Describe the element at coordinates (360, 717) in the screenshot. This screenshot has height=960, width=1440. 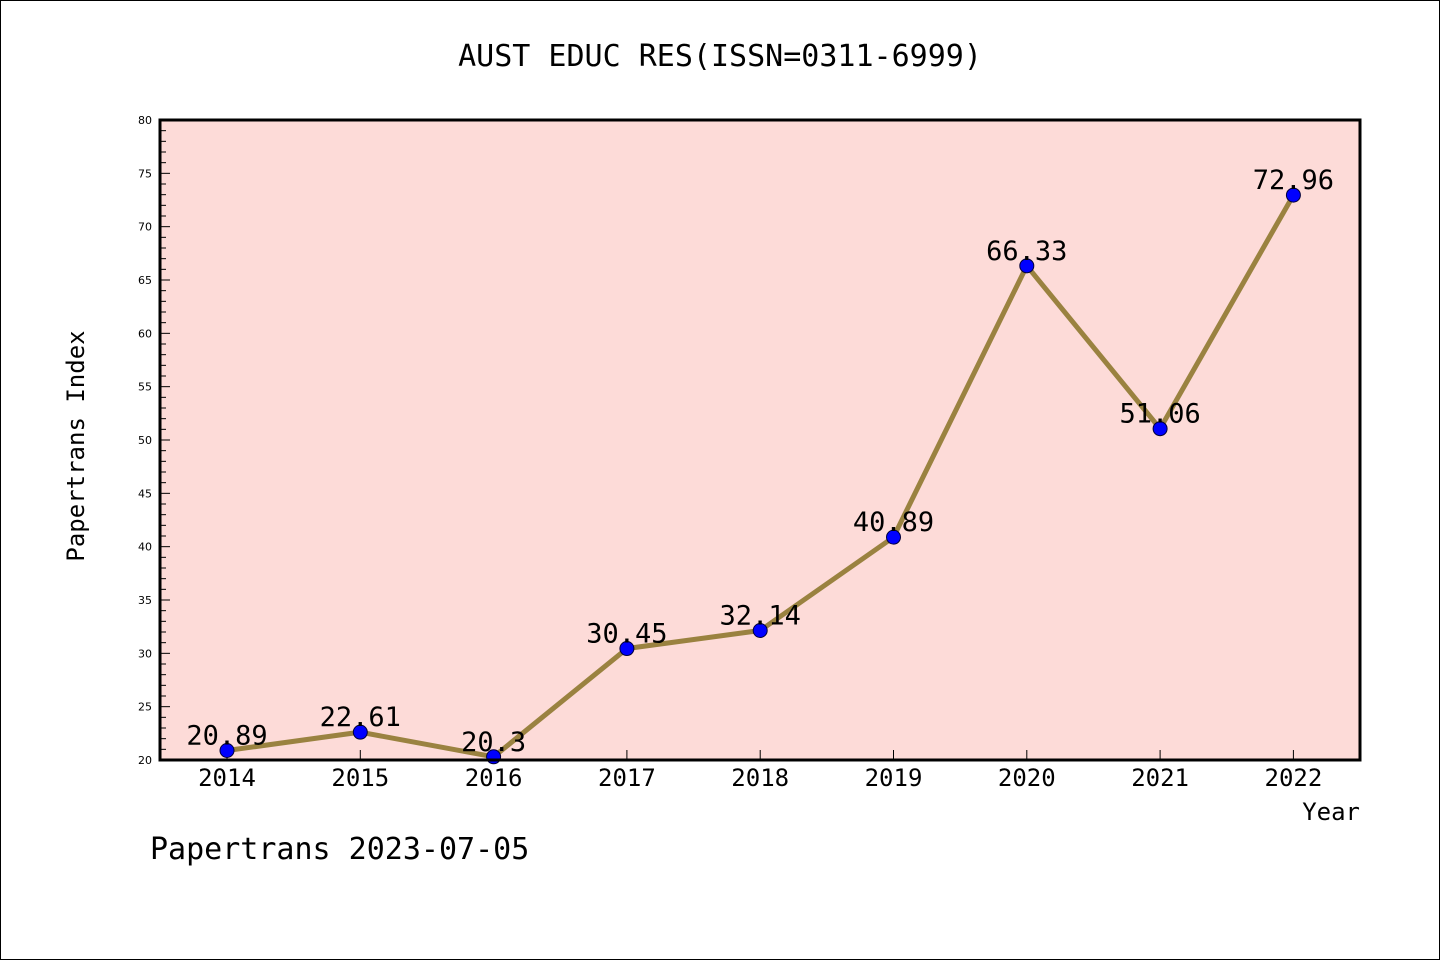
I see `data-label: 22.61` at that location.